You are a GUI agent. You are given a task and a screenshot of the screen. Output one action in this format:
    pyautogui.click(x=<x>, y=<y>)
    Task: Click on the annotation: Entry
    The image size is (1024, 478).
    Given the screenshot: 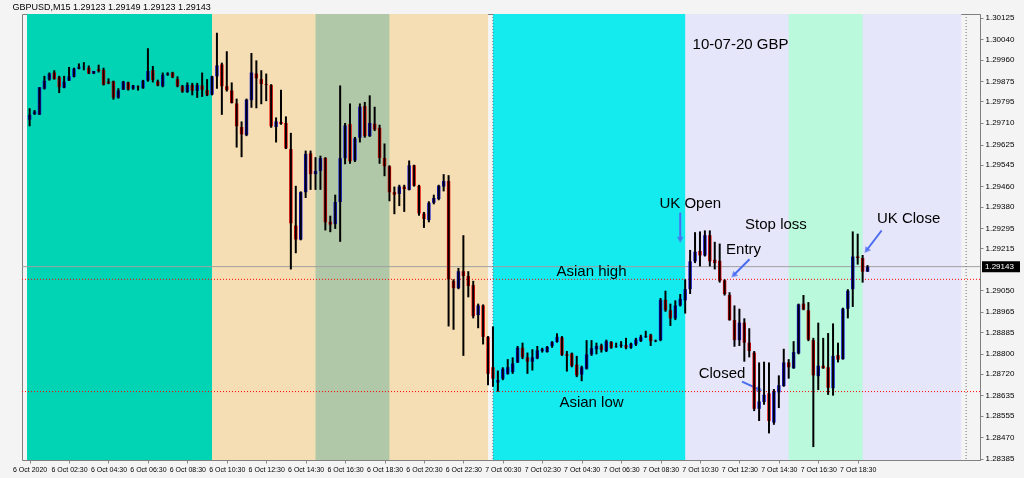 What is the action you would take?
    pyautogui.click(x=744, y=249)
    